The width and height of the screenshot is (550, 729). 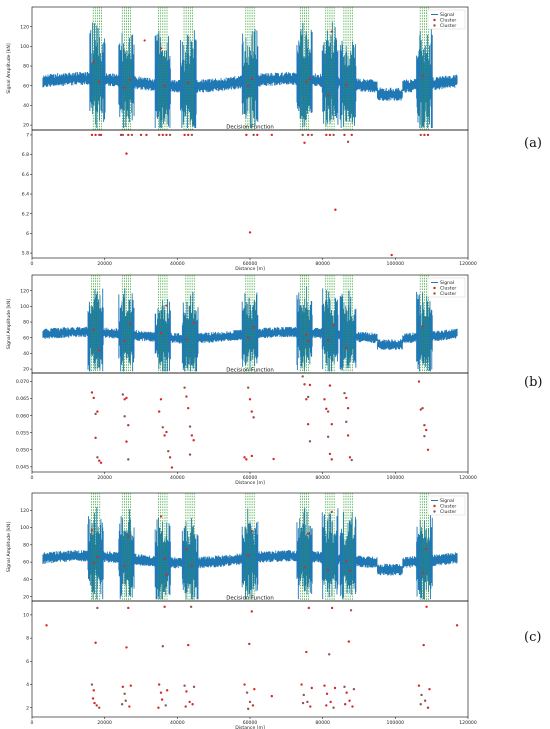 I want to click on y-tick-label: 0.055, so click(x=22, y=433).